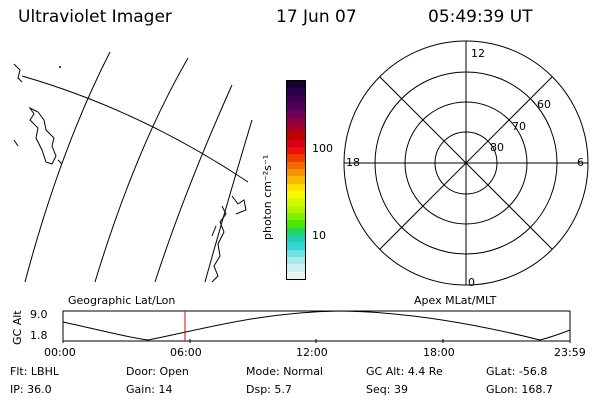 This screenshot has width=600, height=400. Describe the element at coordinates (316, 17) in the screenshot. I see `date-label: 17 Jun 07` at that location.